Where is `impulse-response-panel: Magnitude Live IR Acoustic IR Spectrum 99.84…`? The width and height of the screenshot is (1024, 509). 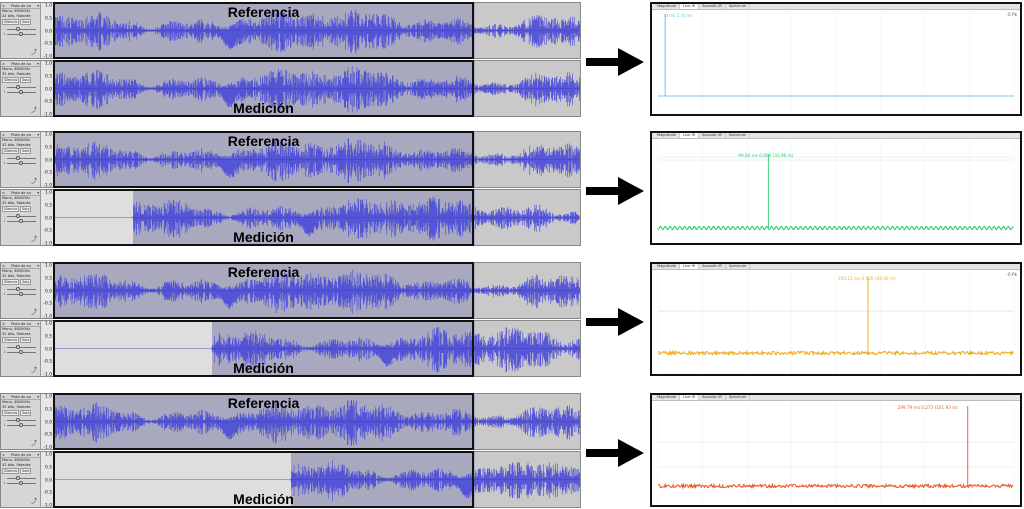 impulse-response-panel: Magnitude Live IR Acoustic IR Spectrum 99.84… is located at coordinates (836, 188).